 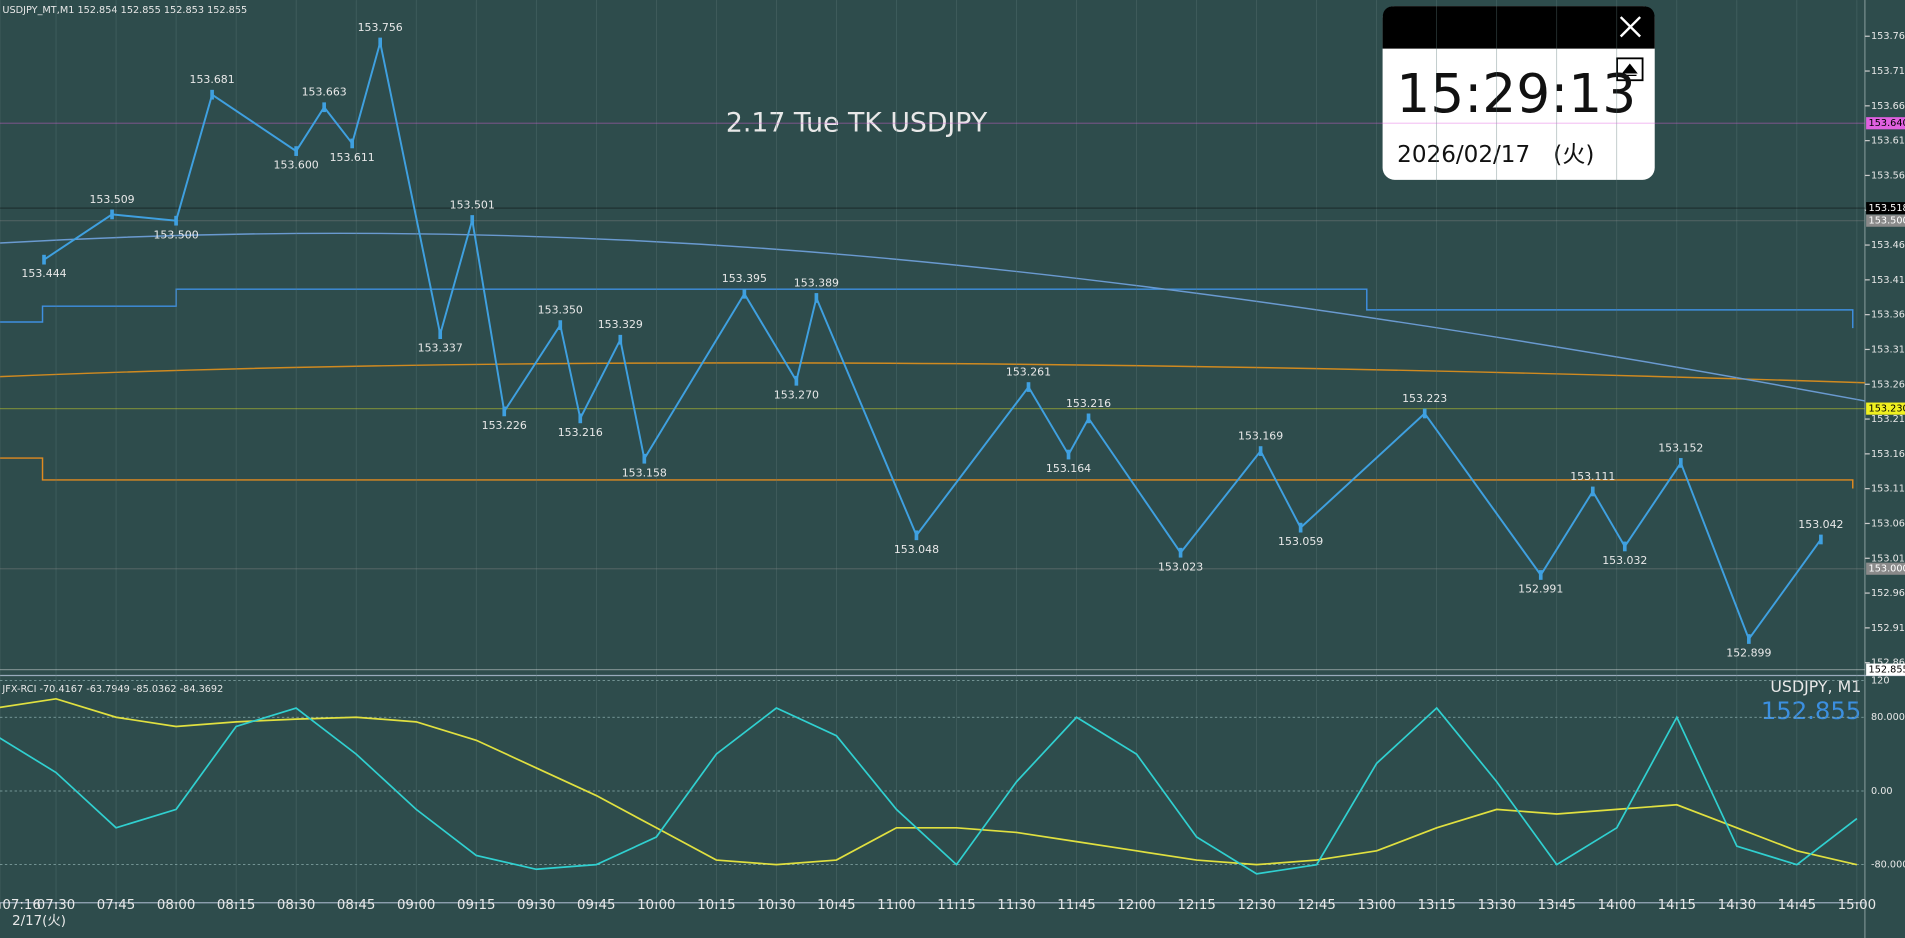 What do you see at coordinates (1260, 436) in the screenshot?
I see `price-annotation: 153.169` at bounding box center [1260, 436].